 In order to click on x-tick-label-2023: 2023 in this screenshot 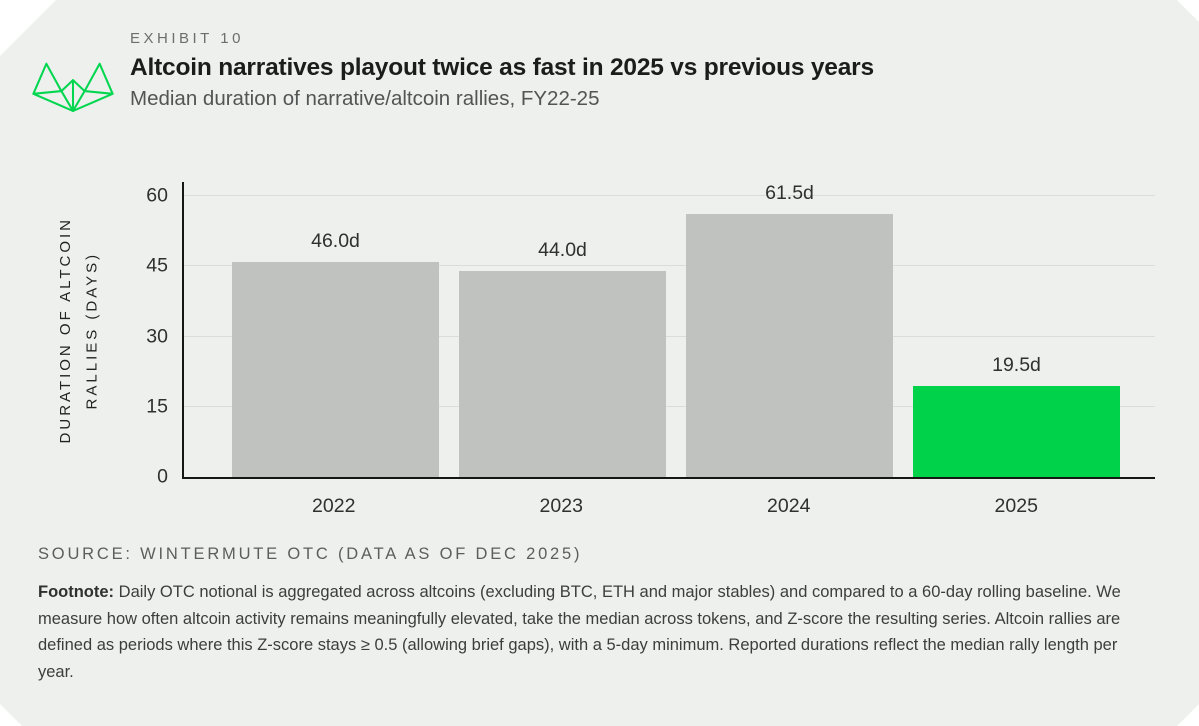, I will do `click(561, 506)`.